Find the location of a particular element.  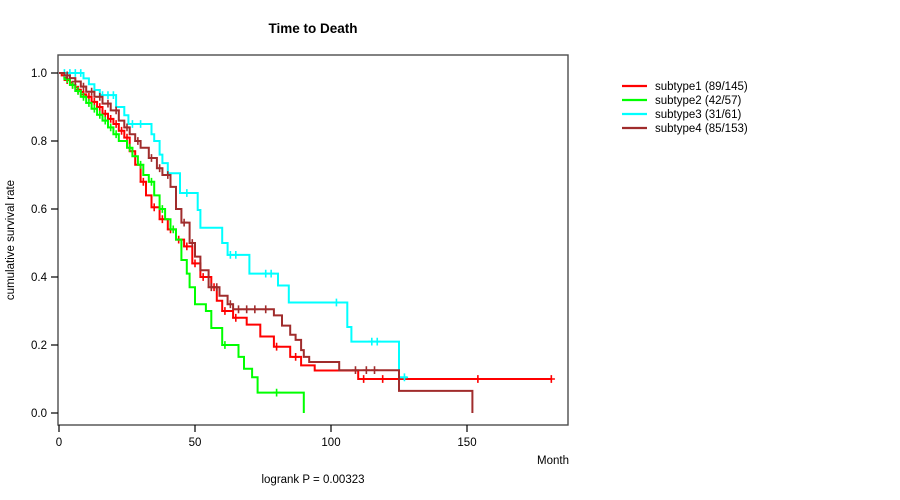

y-tick-label: 0.4 is located at coordinates (39, 278).